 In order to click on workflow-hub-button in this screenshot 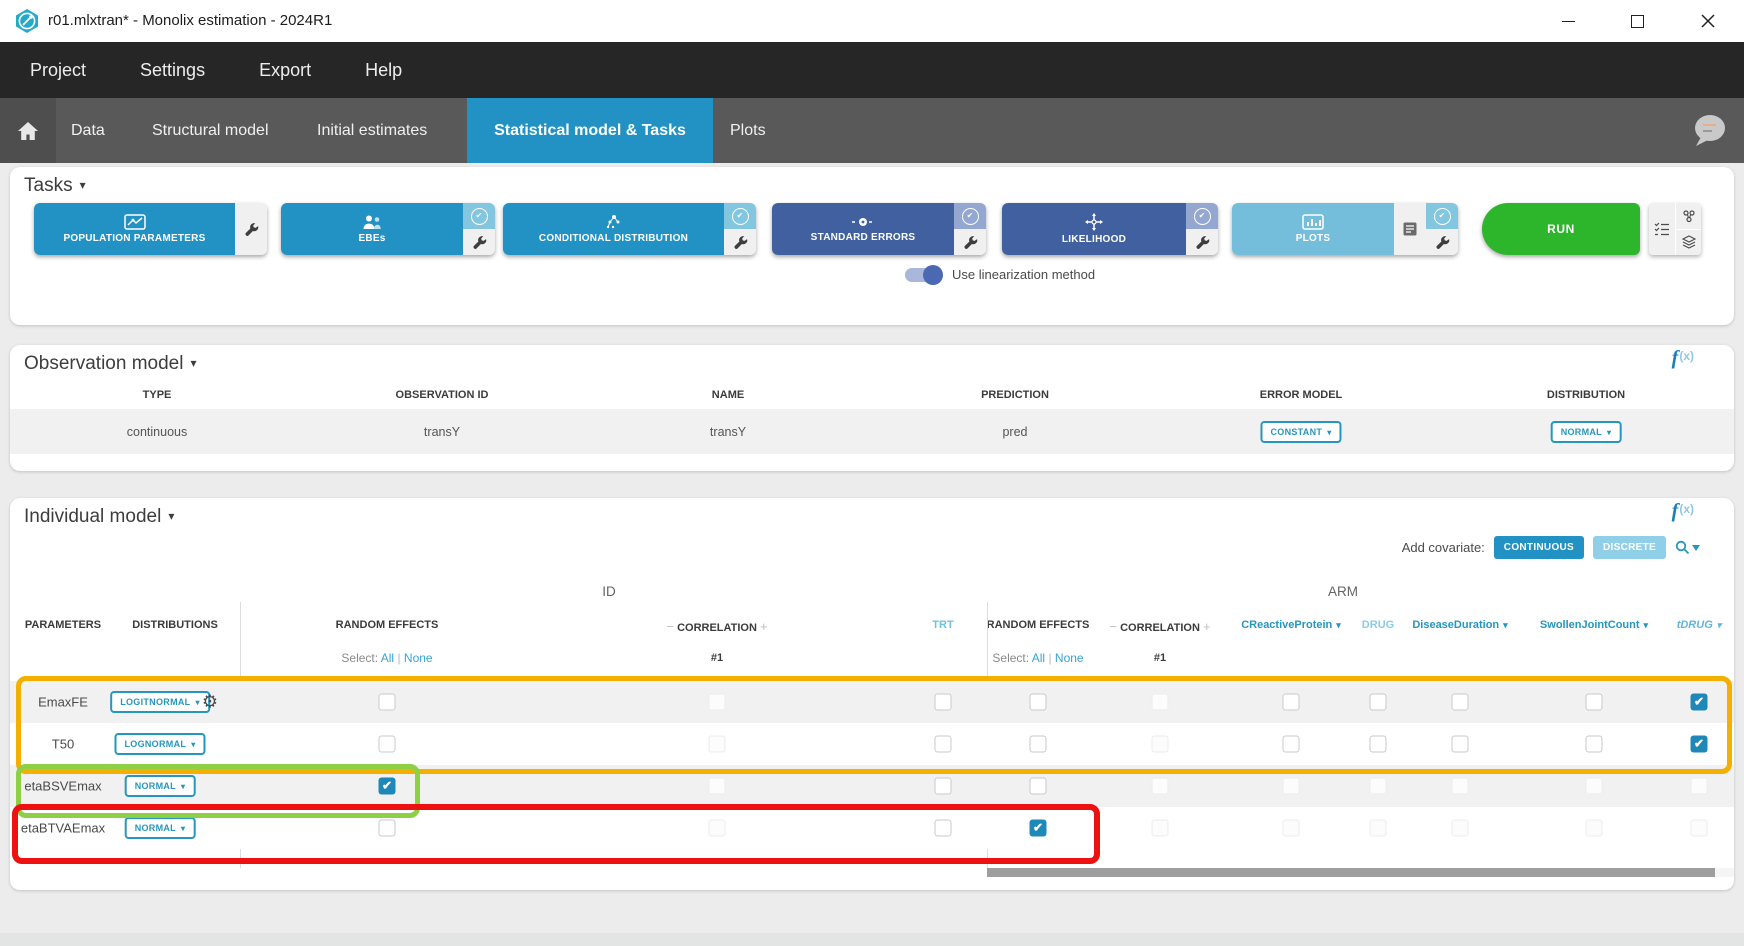, I will do `click(1688, 216)`.